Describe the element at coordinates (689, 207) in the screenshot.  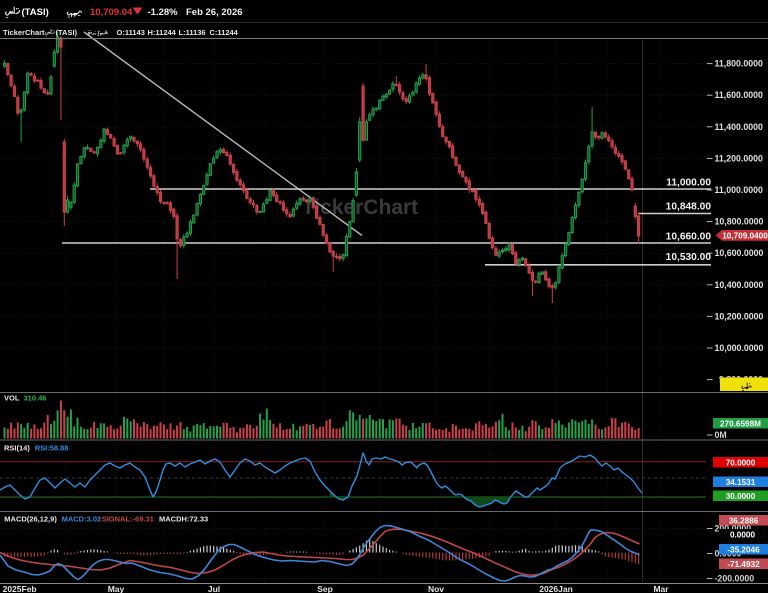
I see `svg-text: 10,848.00` at that location.